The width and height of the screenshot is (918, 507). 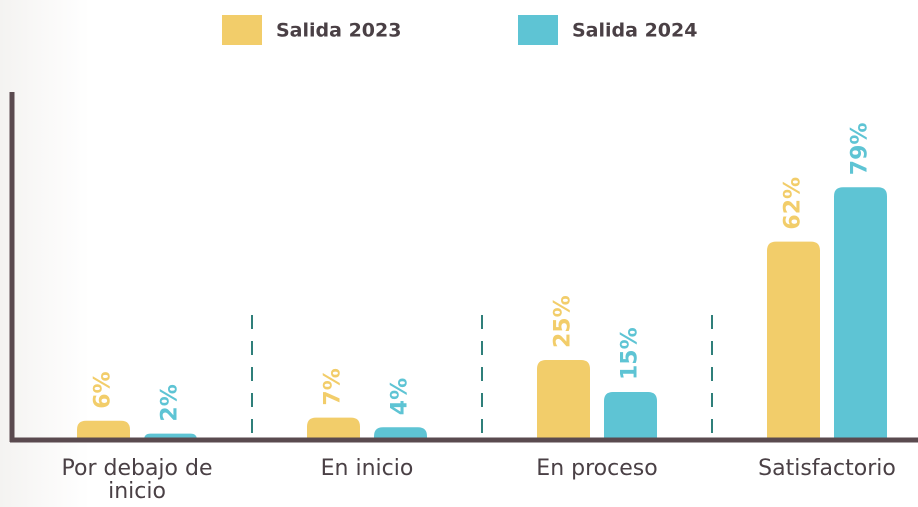 I want to click on x-tick-label: En inicio, so click(x=367, y=468).